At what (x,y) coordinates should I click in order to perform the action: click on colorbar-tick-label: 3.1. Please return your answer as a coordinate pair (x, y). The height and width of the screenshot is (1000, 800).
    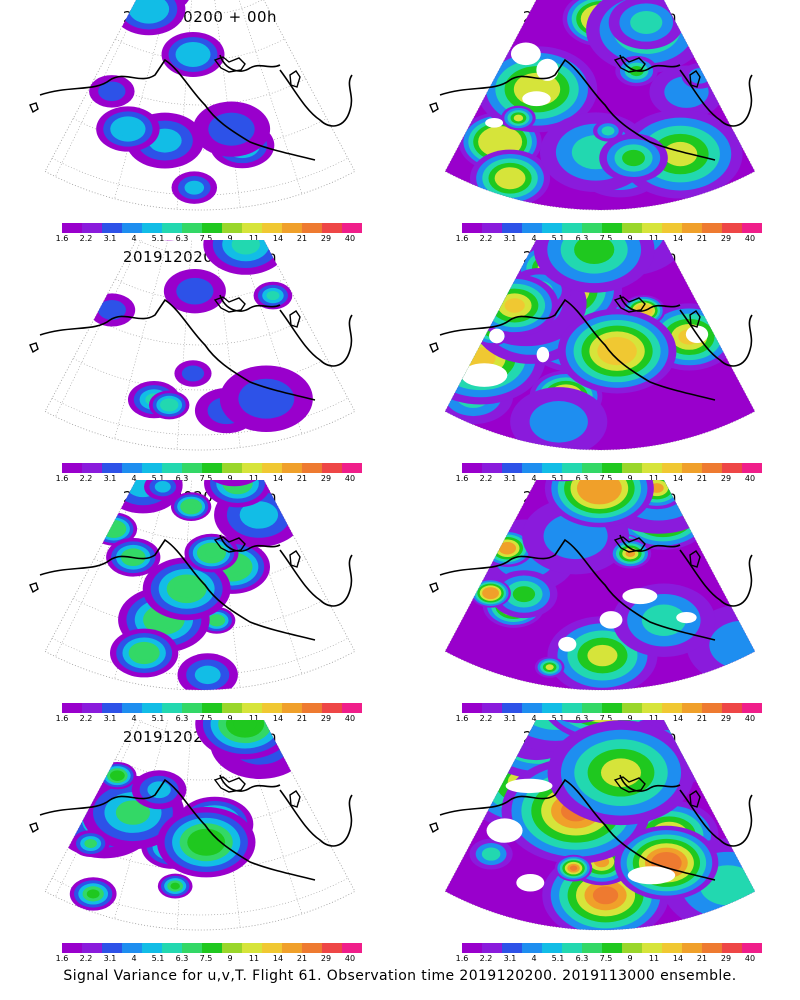
    Looking at the image, I should click on (110, 238).